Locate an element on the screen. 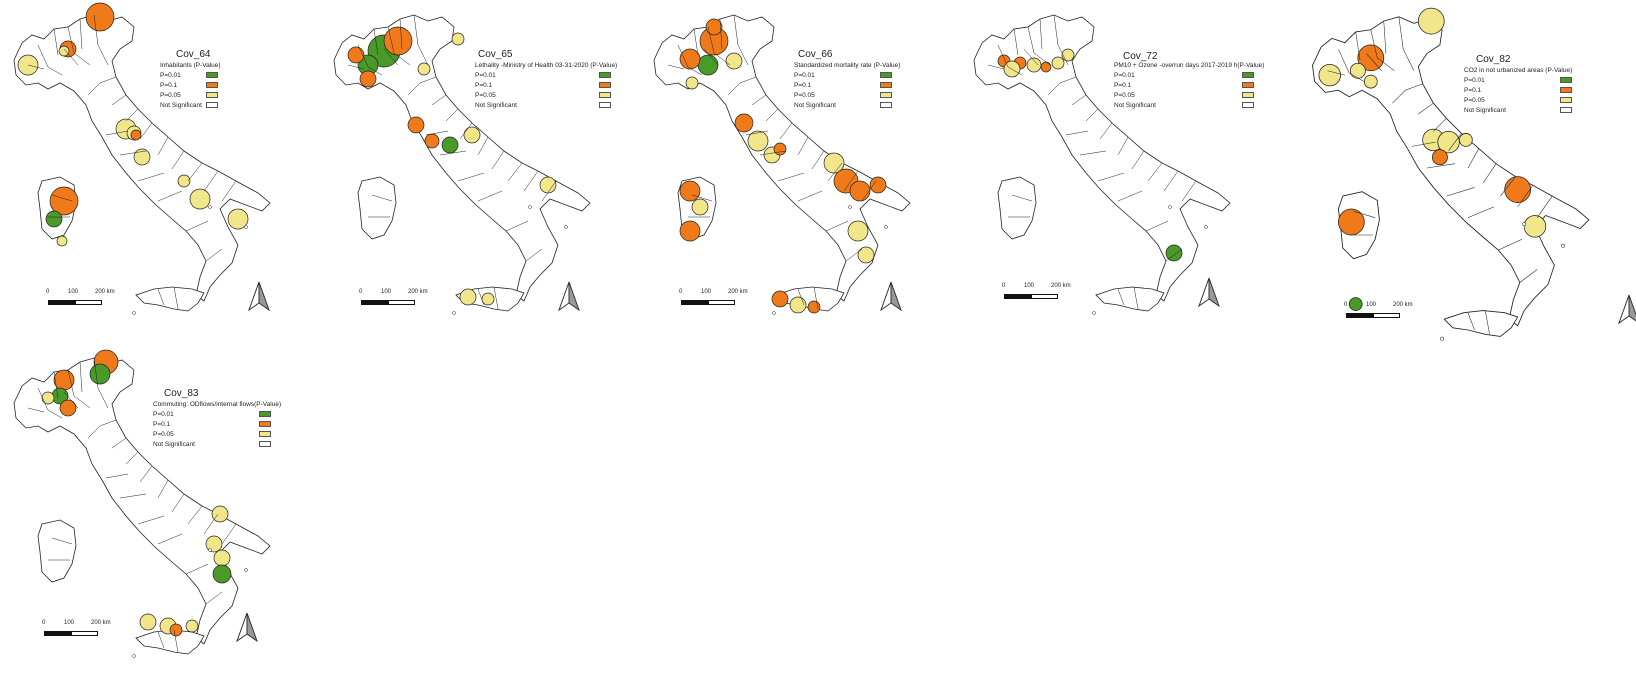 Image resolution: width=1636 pixels, height=673 pixels. legend-swatch-p005 is located at coordinates (605, 95).